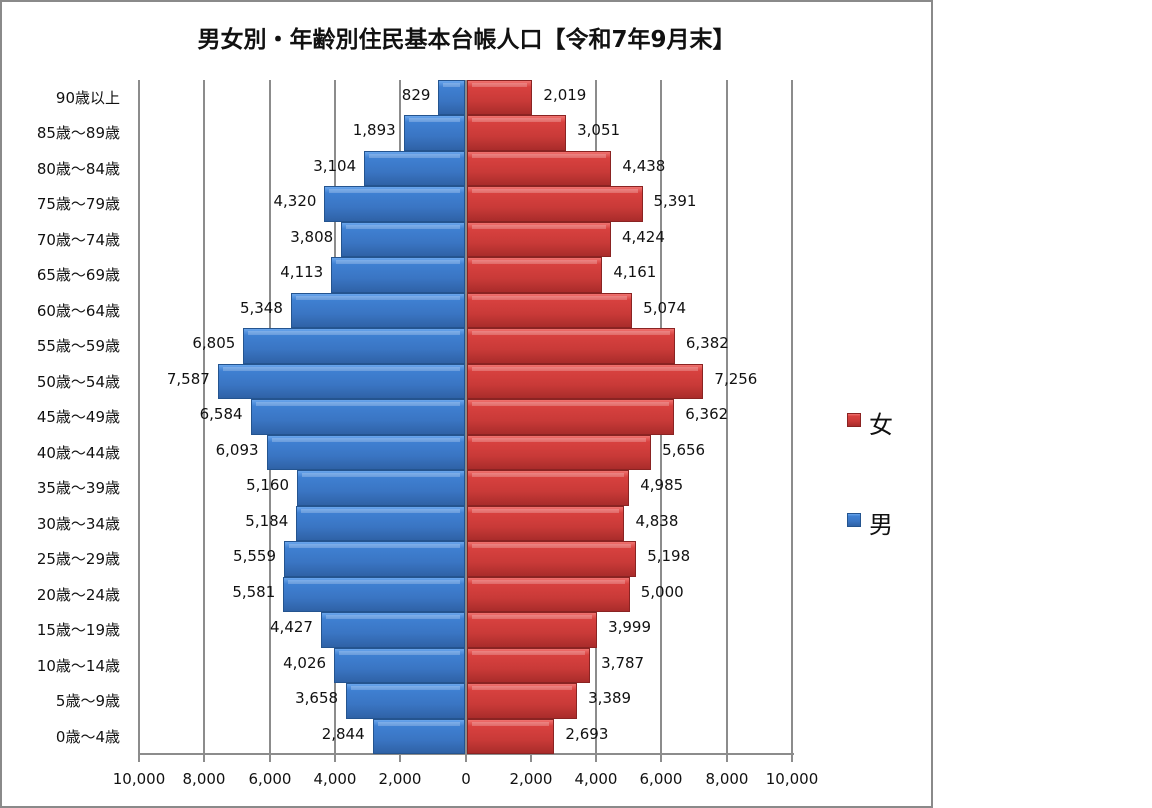 The height and width of the screenshot is (808, 1152). I want to click on category-label: 0歳～4歳, so click(87, 736).